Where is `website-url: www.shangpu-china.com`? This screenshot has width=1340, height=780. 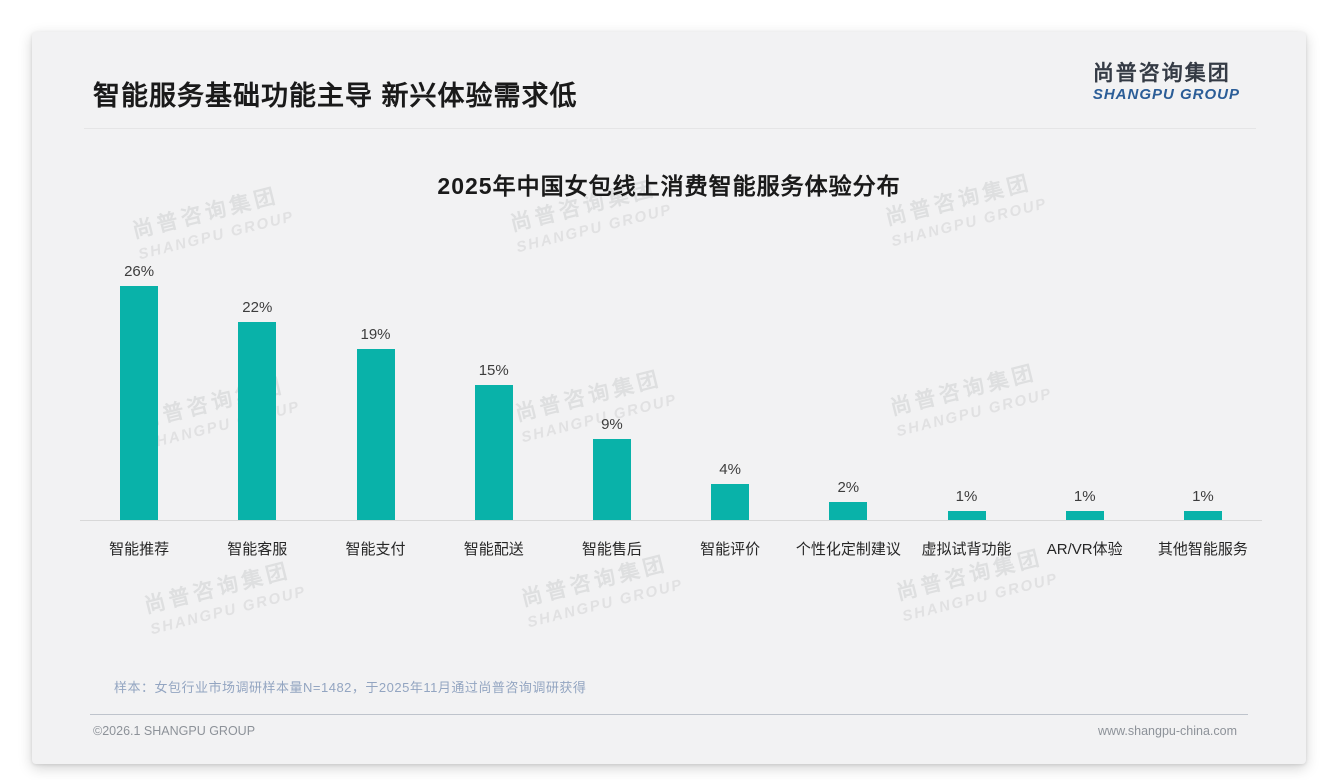
website-url: www.shangpu-china.com is located at coordinates (1167, 731).